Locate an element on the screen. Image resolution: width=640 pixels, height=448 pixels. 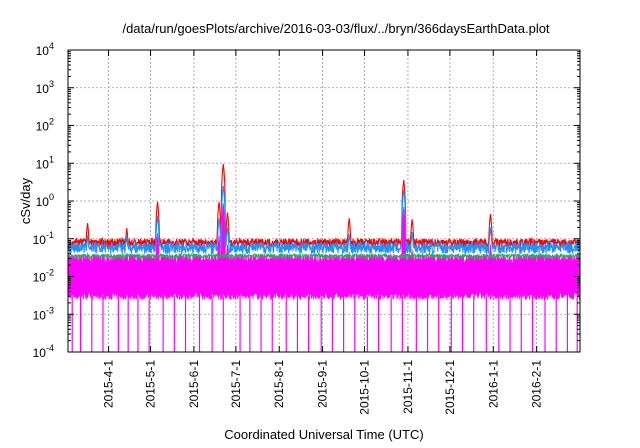
y-tick-label: 10⁻³ is located at coordinates (43, 313).